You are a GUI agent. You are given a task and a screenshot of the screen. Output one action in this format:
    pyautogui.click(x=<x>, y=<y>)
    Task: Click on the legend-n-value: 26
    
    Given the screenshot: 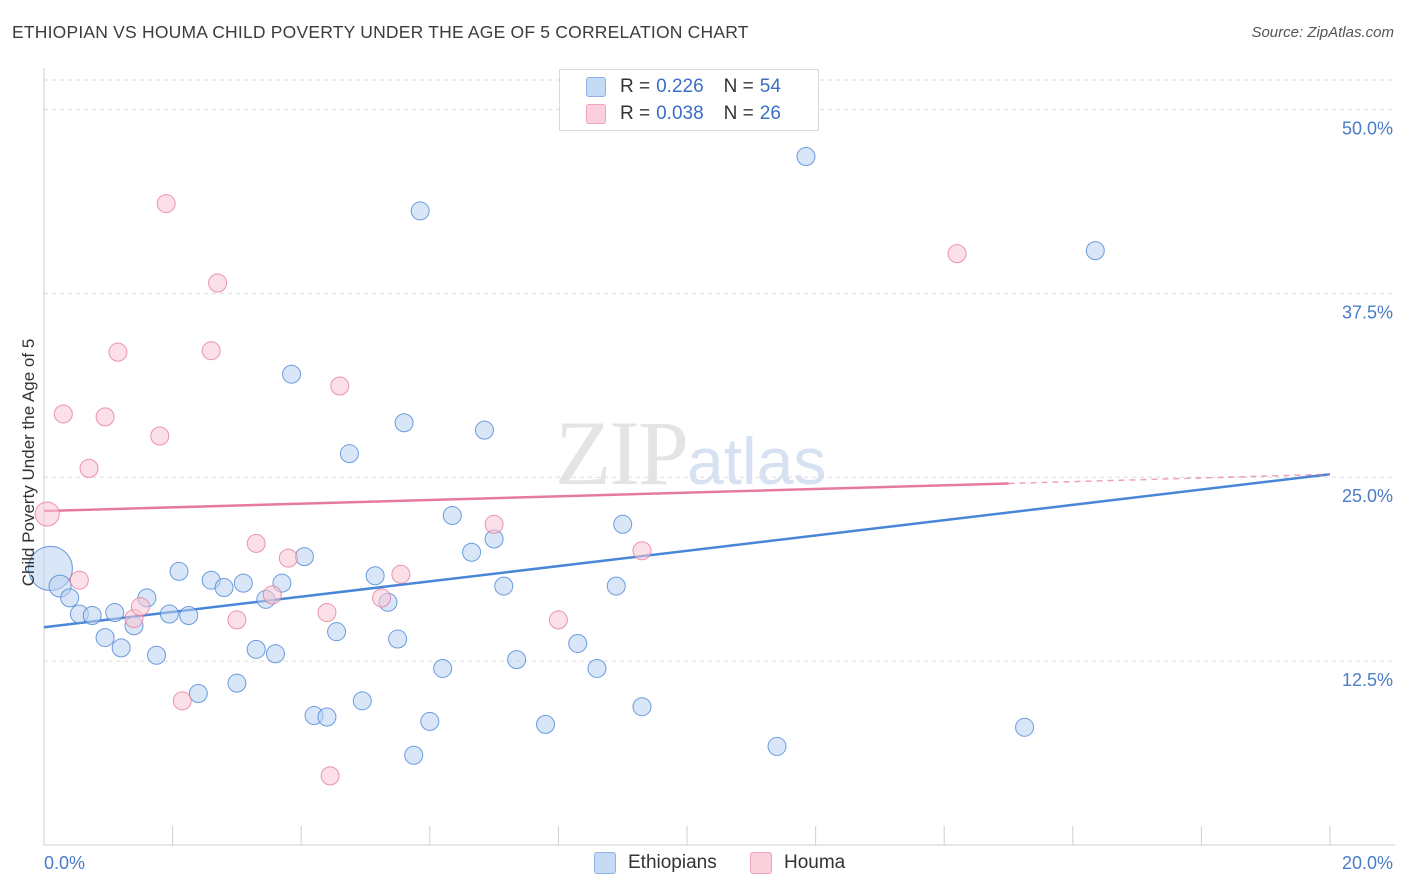 What is the action you would take?
    pyautogui.click(x=770, y=113)
    